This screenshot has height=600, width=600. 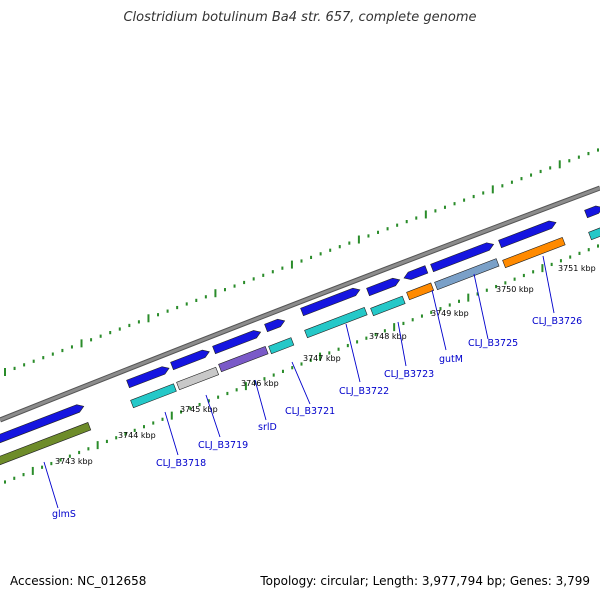 What do you see at coordinates (450, 313) in the screenshot?
I see `kbp-label: 3749 kbp` at bounding box center [450, 313].